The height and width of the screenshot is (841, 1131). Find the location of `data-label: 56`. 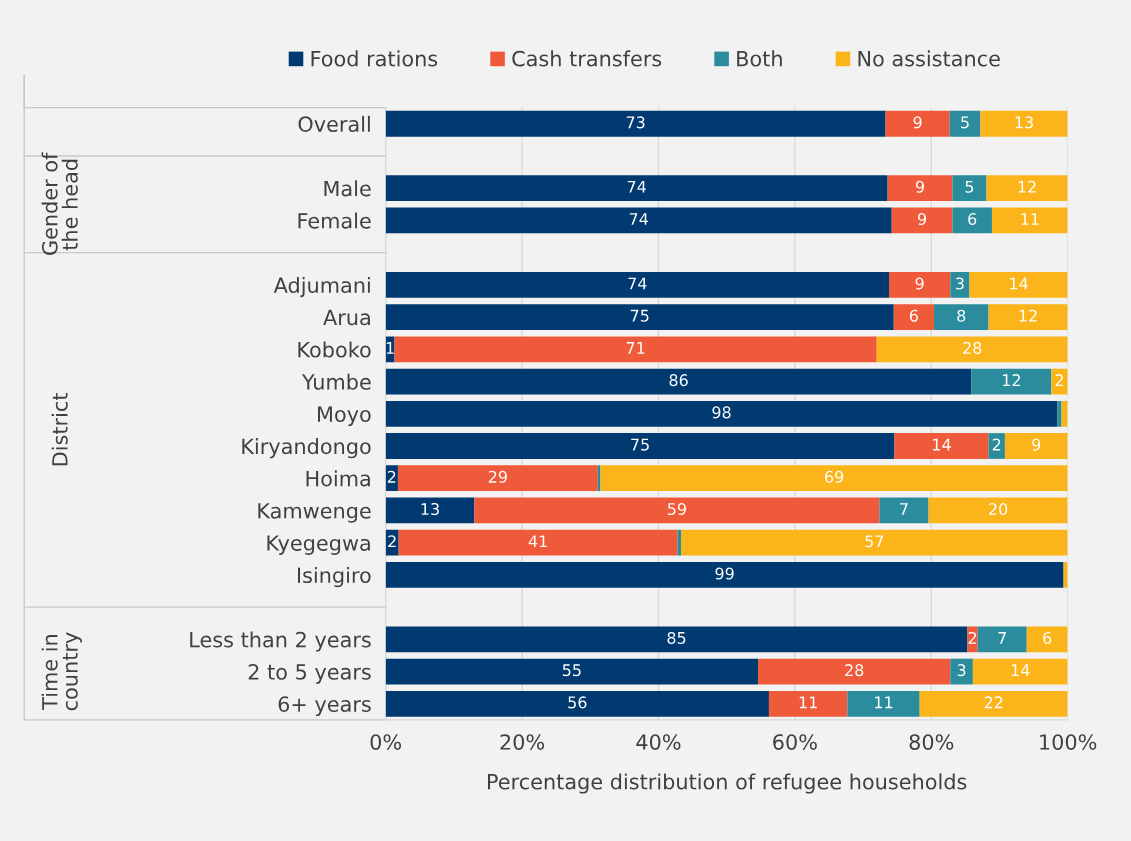

data-label: 56 is located at coordinates (577, 702).